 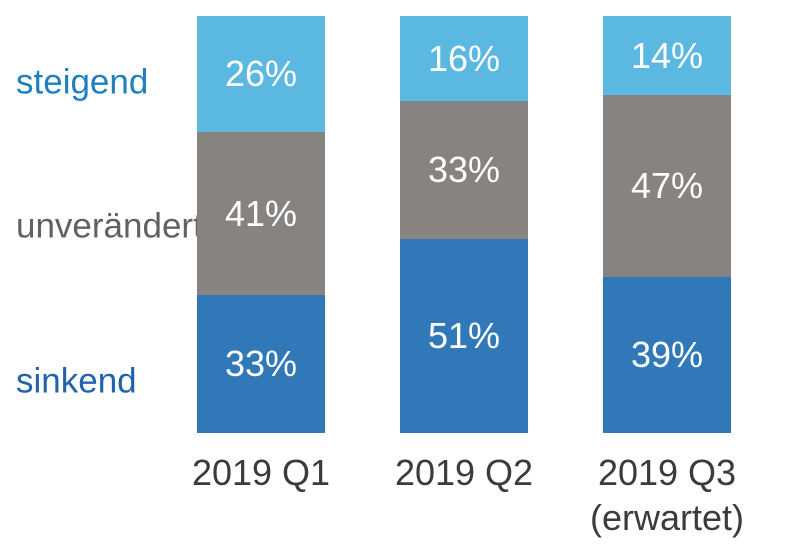 I want to click on x-axis-label-2019-q1: 2019 Q1, so click(x=261, y=472).